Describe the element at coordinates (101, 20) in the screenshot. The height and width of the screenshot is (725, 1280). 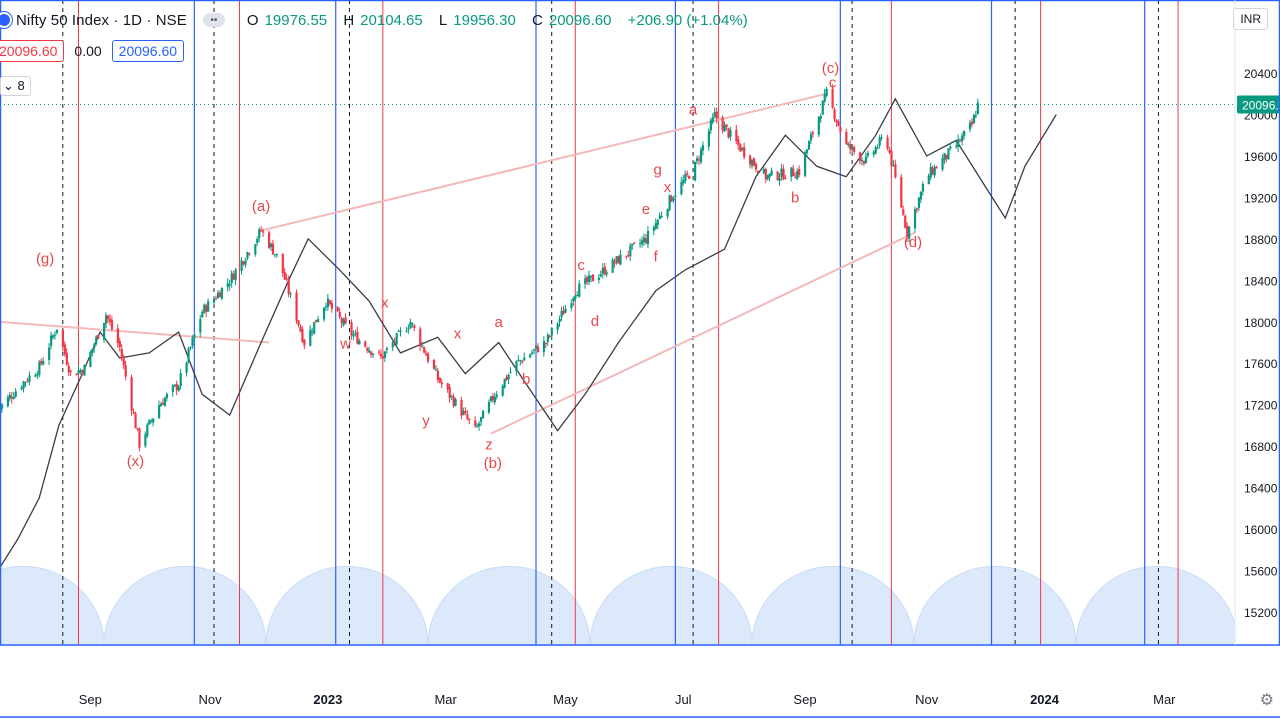
I see `symbol-title: Nifty 50 Index · 1D · NSE` at that location.